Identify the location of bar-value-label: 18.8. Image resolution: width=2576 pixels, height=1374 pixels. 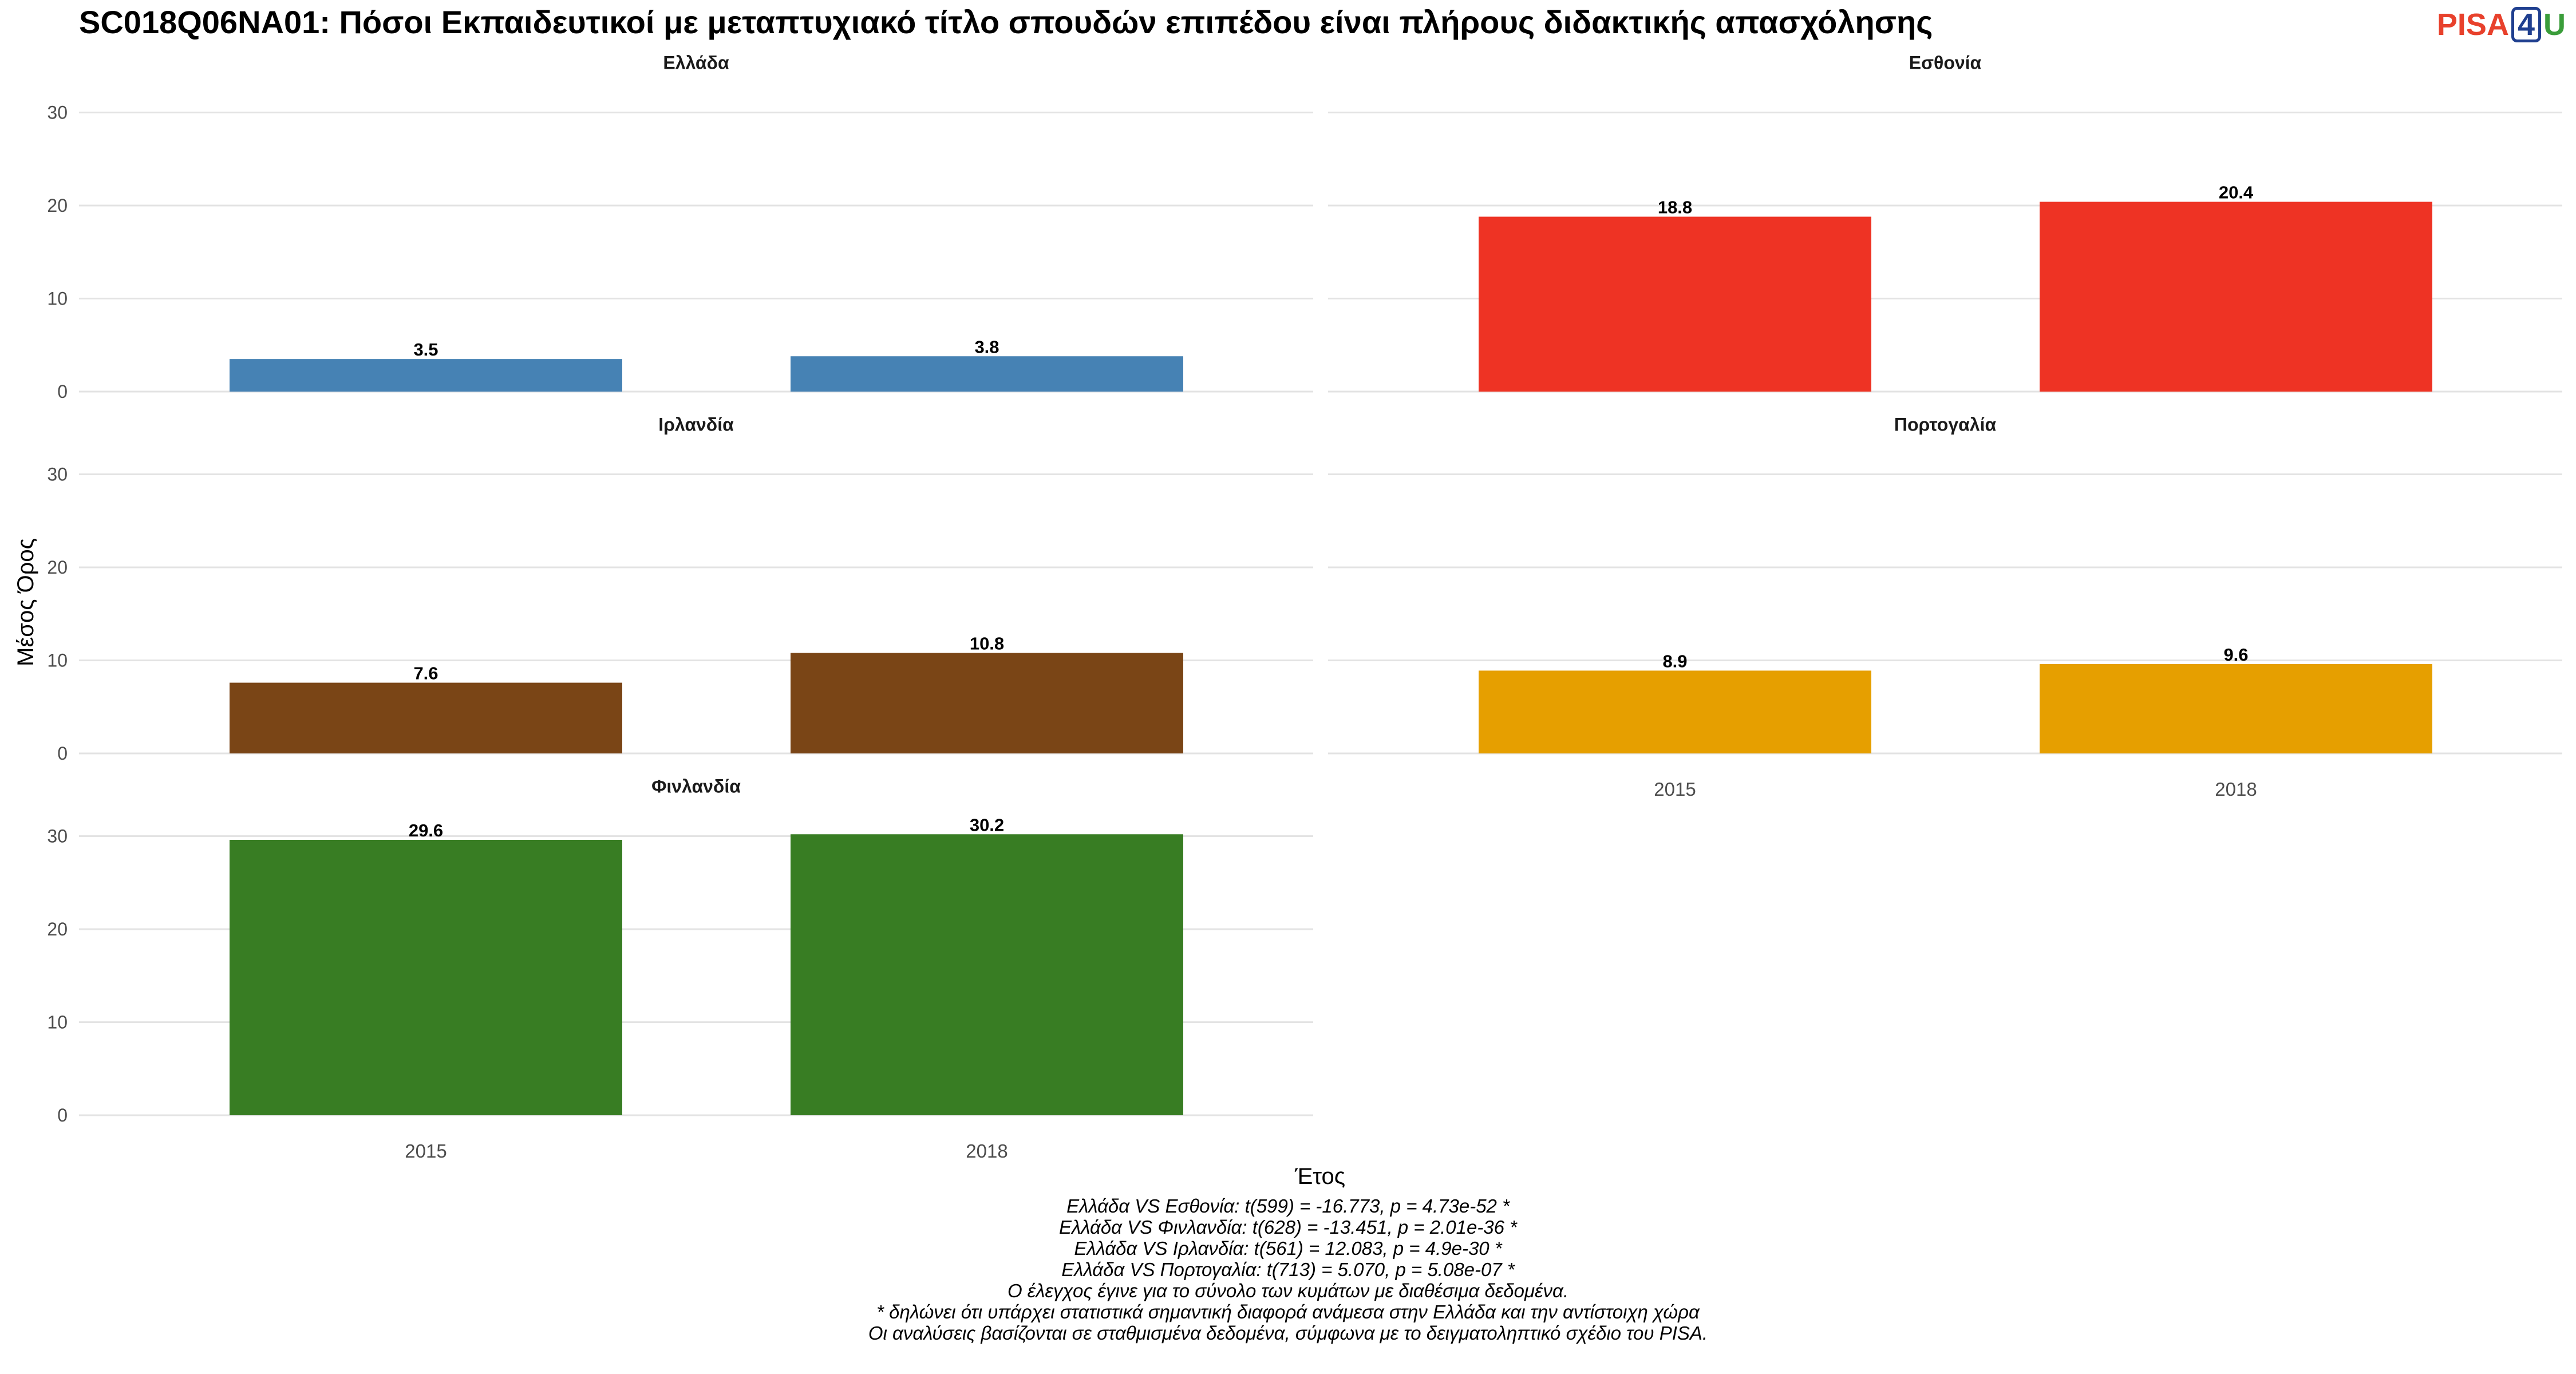
(1675, 208).